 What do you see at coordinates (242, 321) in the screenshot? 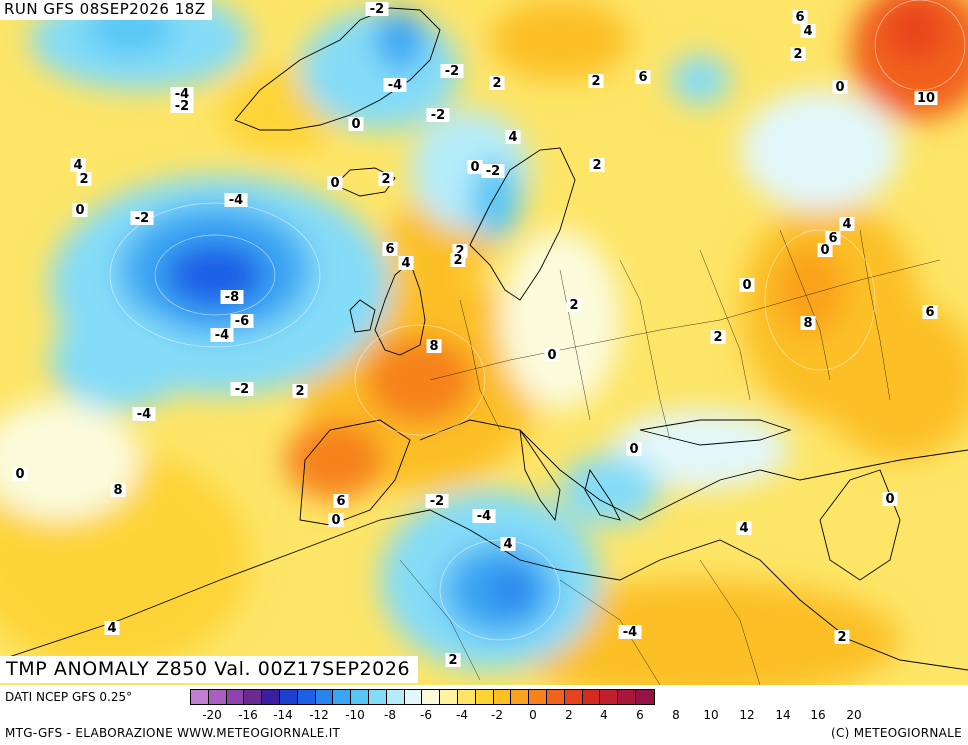
I see `svg-text: -6` at bounding box center [242, 321].